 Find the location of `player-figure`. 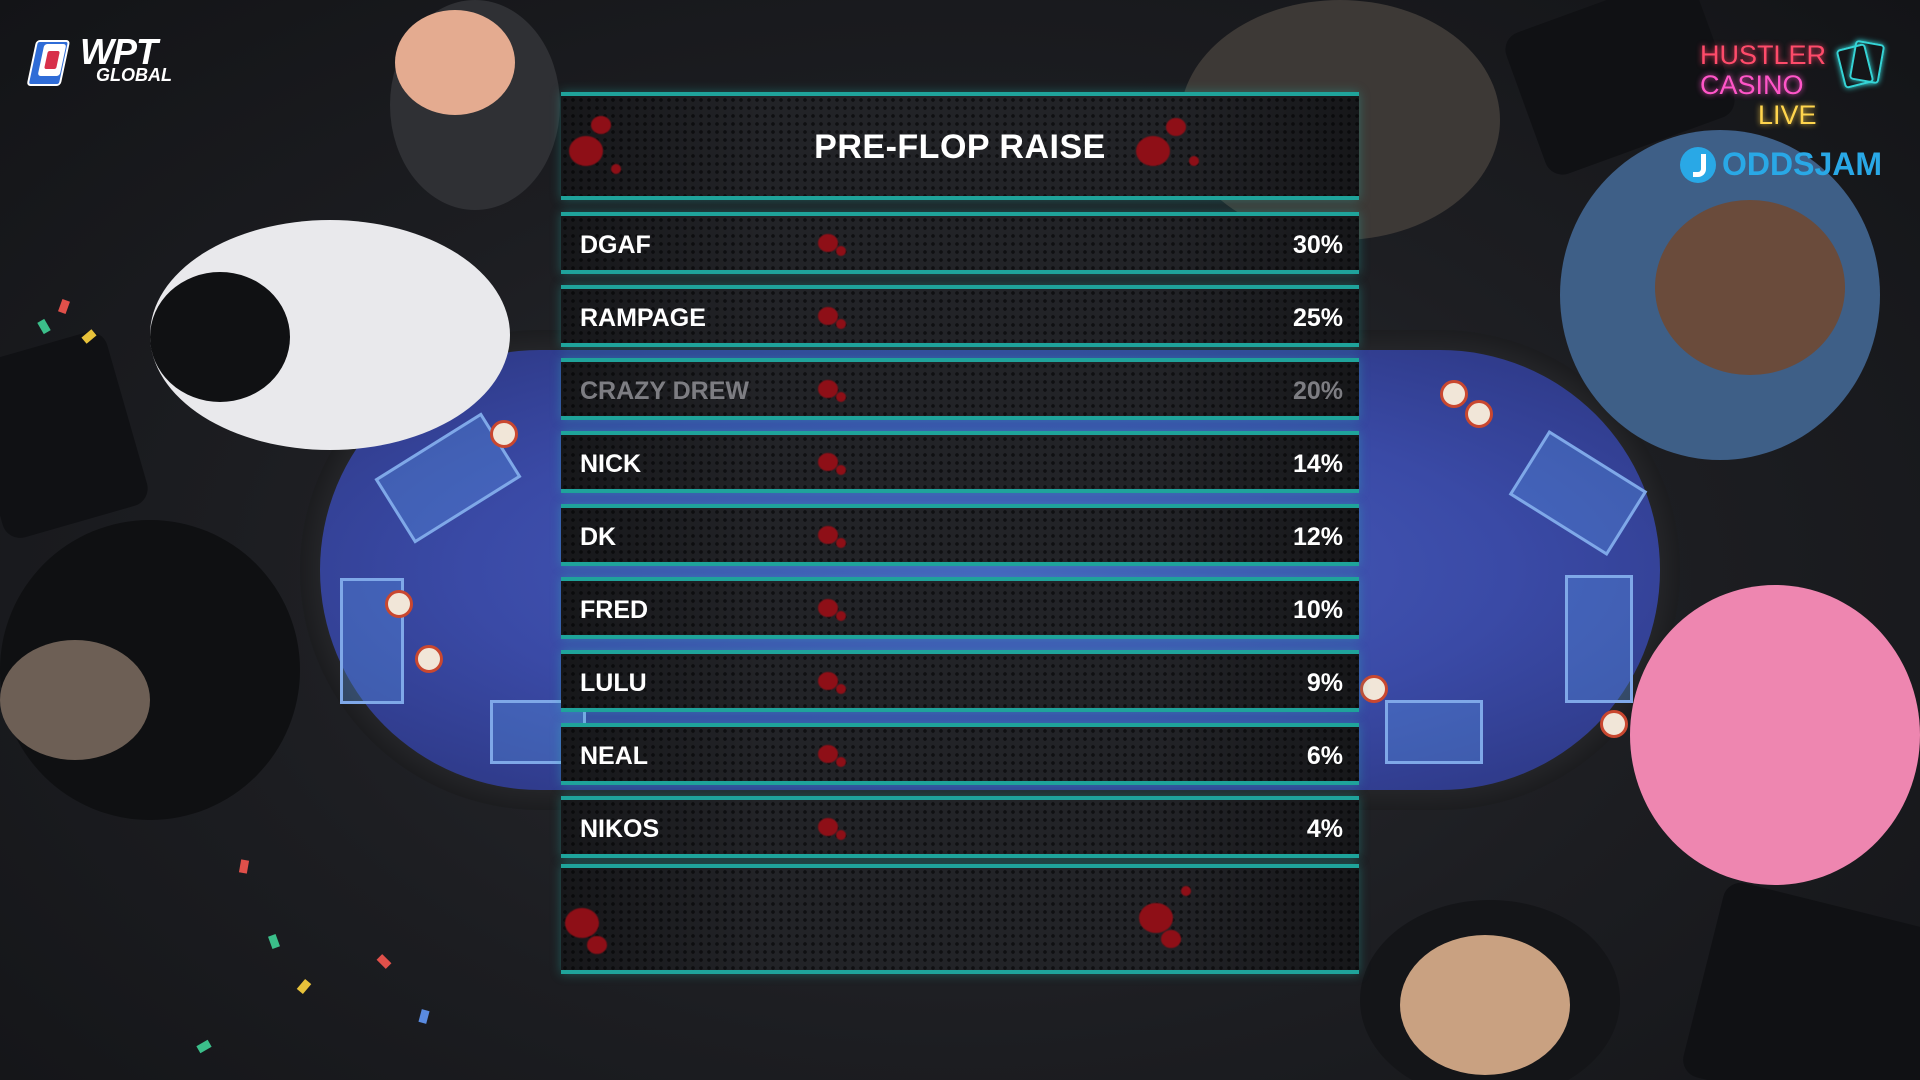

player-figure is located at coordinates (1775, 735).